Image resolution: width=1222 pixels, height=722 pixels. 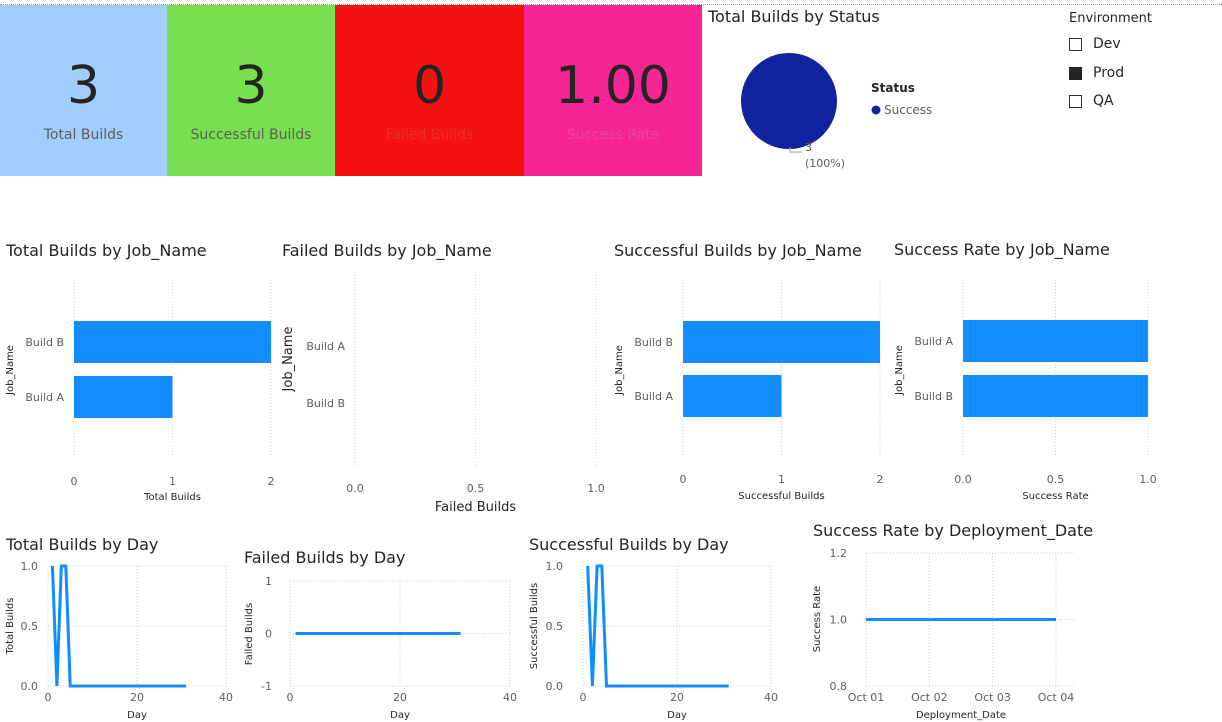 I want to click on y-axis-title: Job_Name, so click(x=10, y=370).